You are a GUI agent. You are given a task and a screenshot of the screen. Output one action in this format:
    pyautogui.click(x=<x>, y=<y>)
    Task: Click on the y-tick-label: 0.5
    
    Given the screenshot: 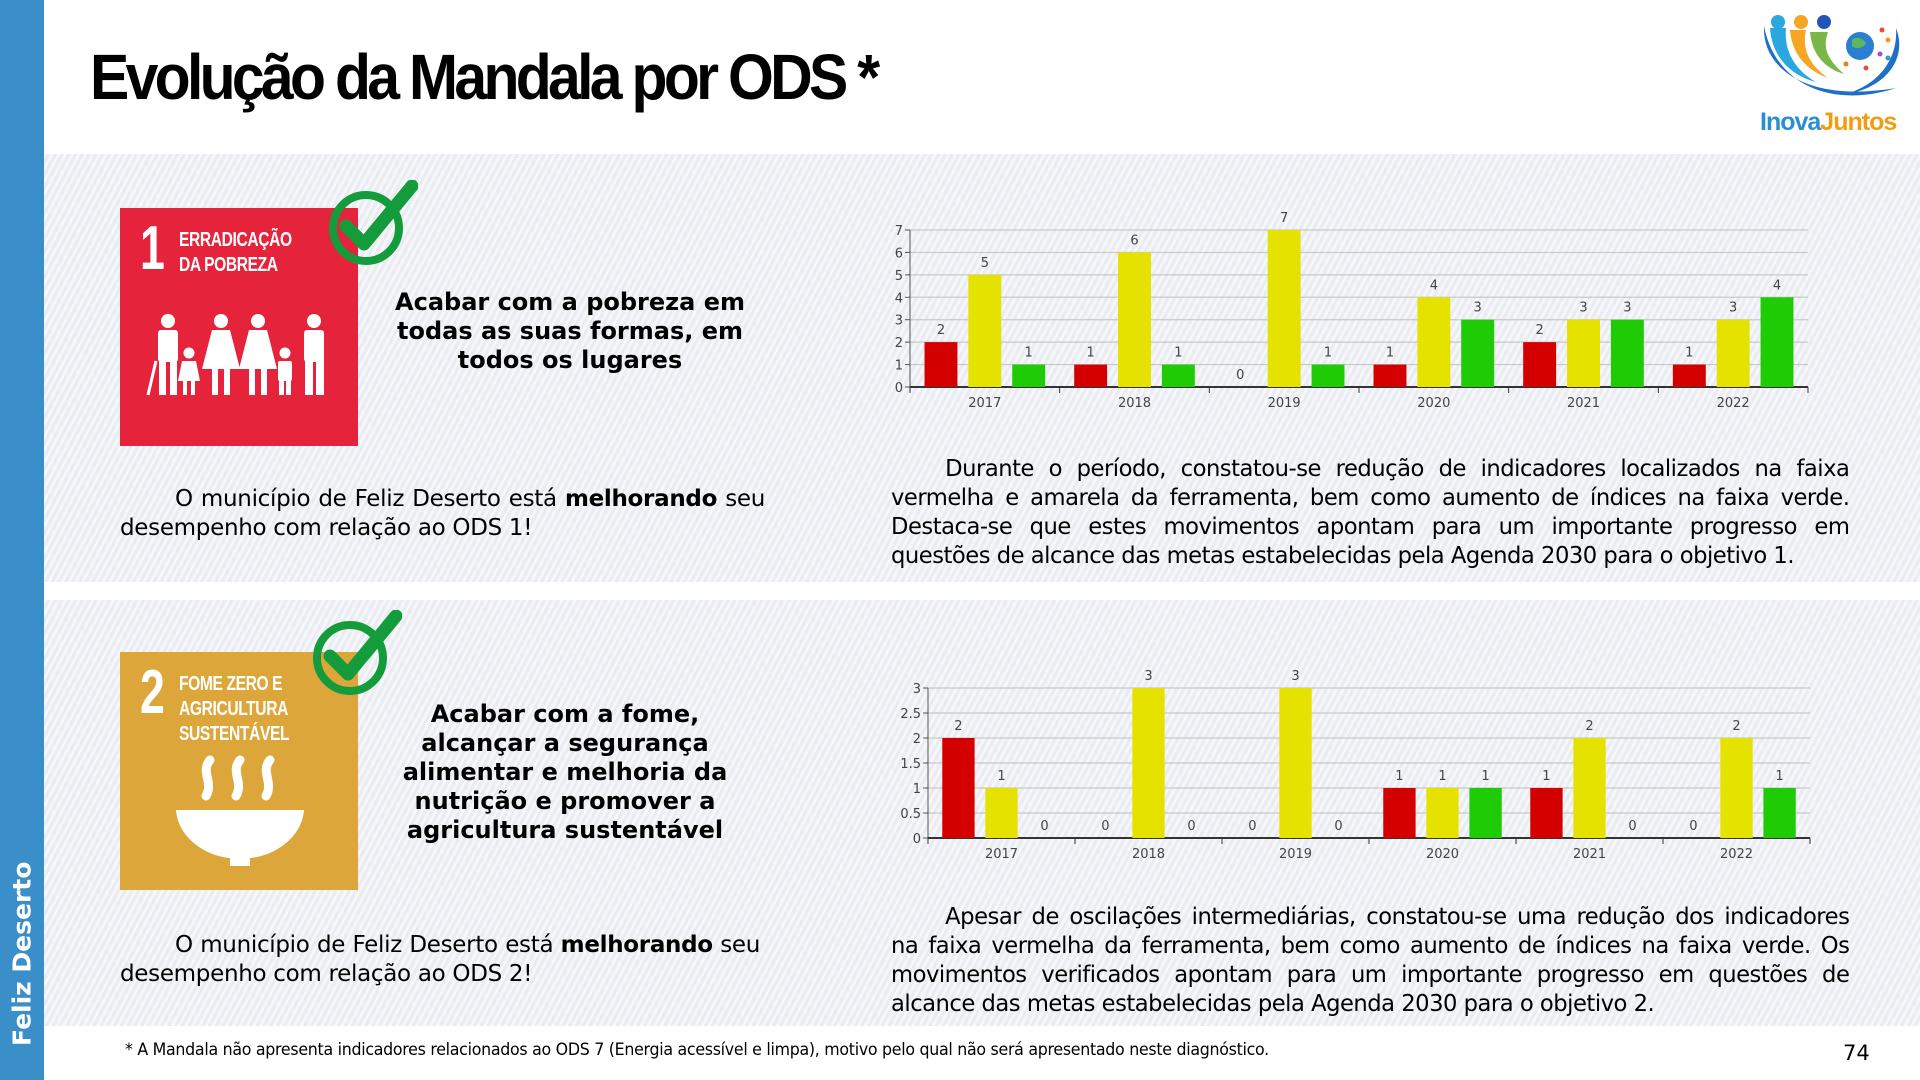 What is the action you would take?
    pyautogui.click(x=910, y=814)
    